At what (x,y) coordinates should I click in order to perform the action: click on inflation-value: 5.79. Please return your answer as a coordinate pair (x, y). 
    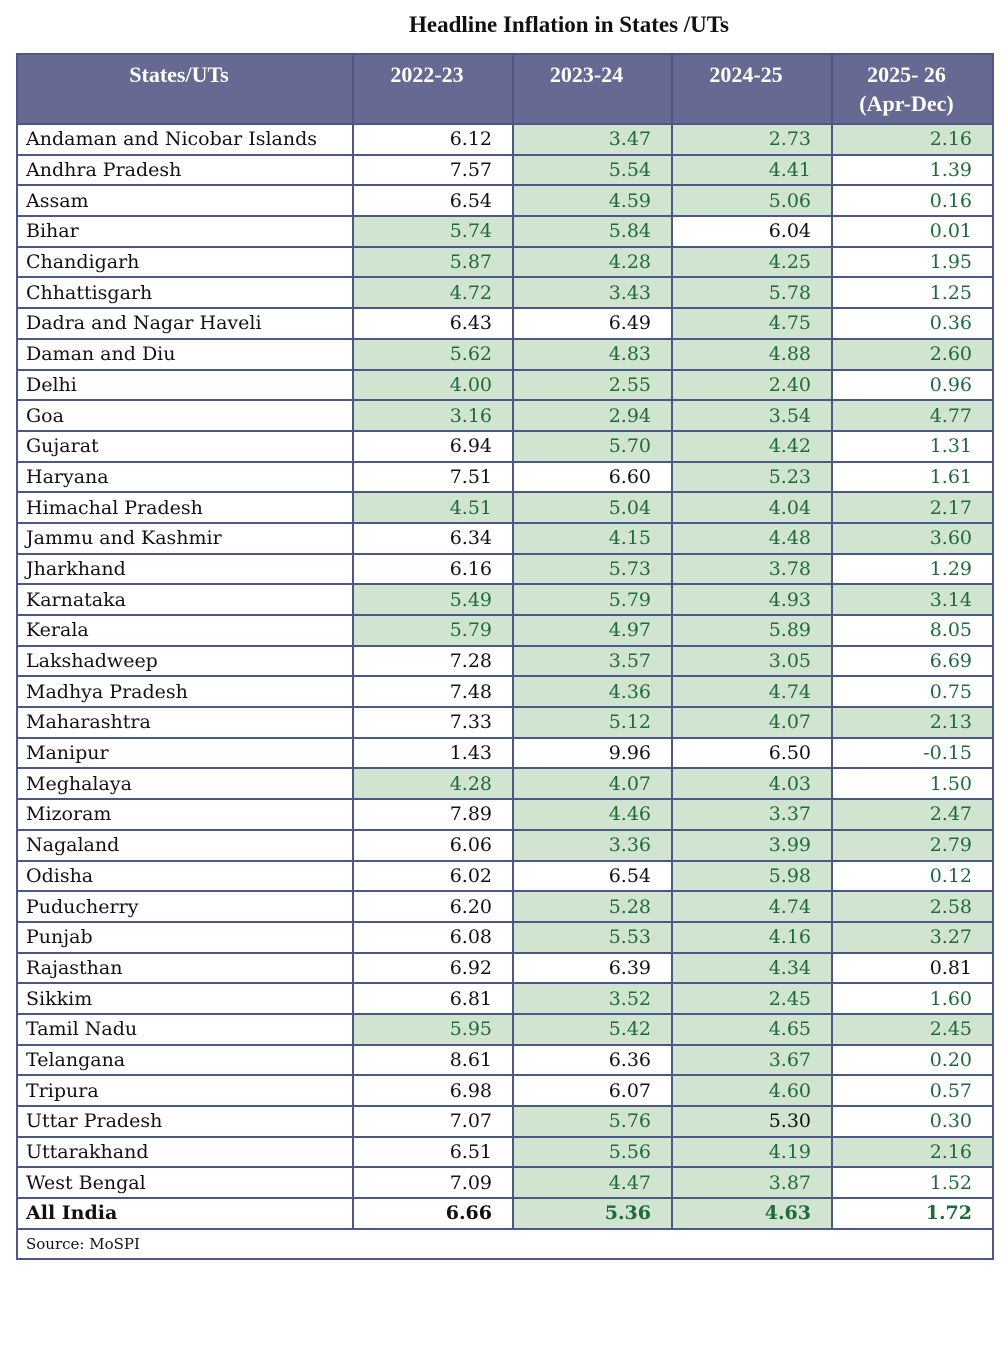
    Looking at the image, I should click on (592, 599).